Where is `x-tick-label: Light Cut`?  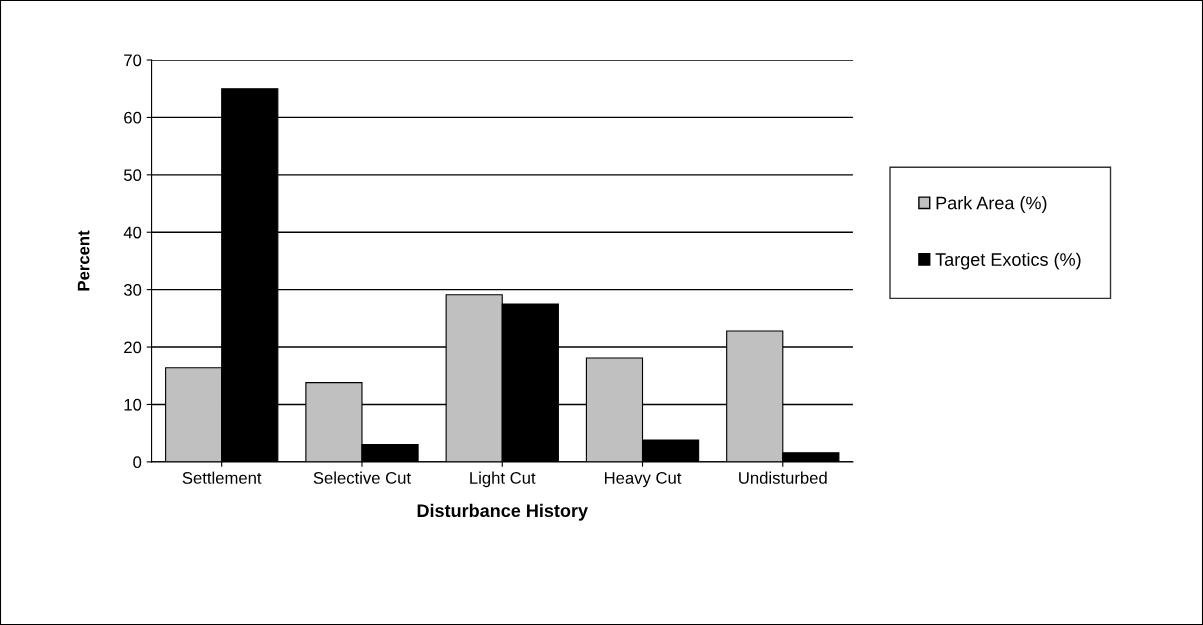
x-tick-label: Light Cut is located at coordinates (503, 479).